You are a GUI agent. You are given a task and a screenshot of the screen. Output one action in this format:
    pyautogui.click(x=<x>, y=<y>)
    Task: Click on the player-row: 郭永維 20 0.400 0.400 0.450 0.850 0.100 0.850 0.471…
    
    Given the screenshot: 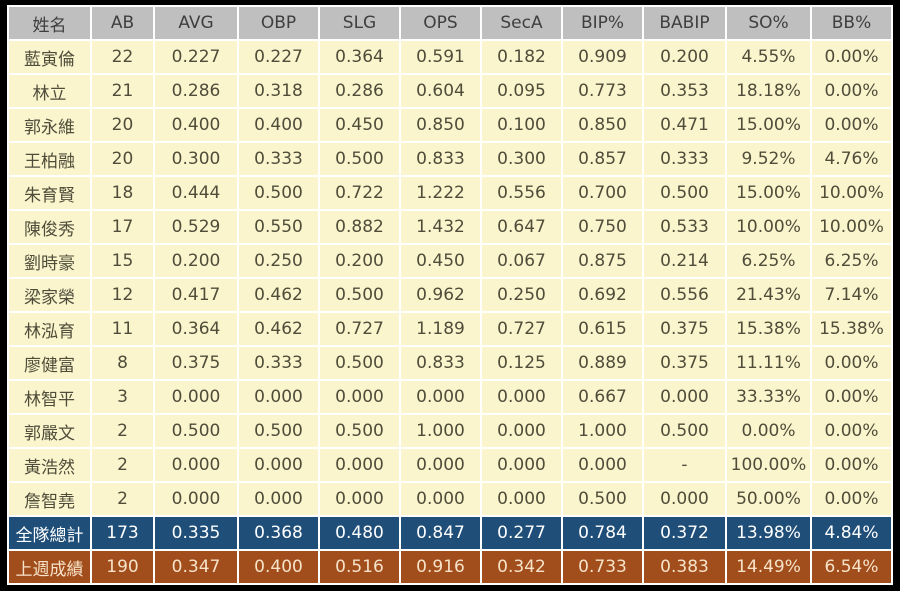 What is the action you would take?
    pyautogui.click(x=450, y=125)
    